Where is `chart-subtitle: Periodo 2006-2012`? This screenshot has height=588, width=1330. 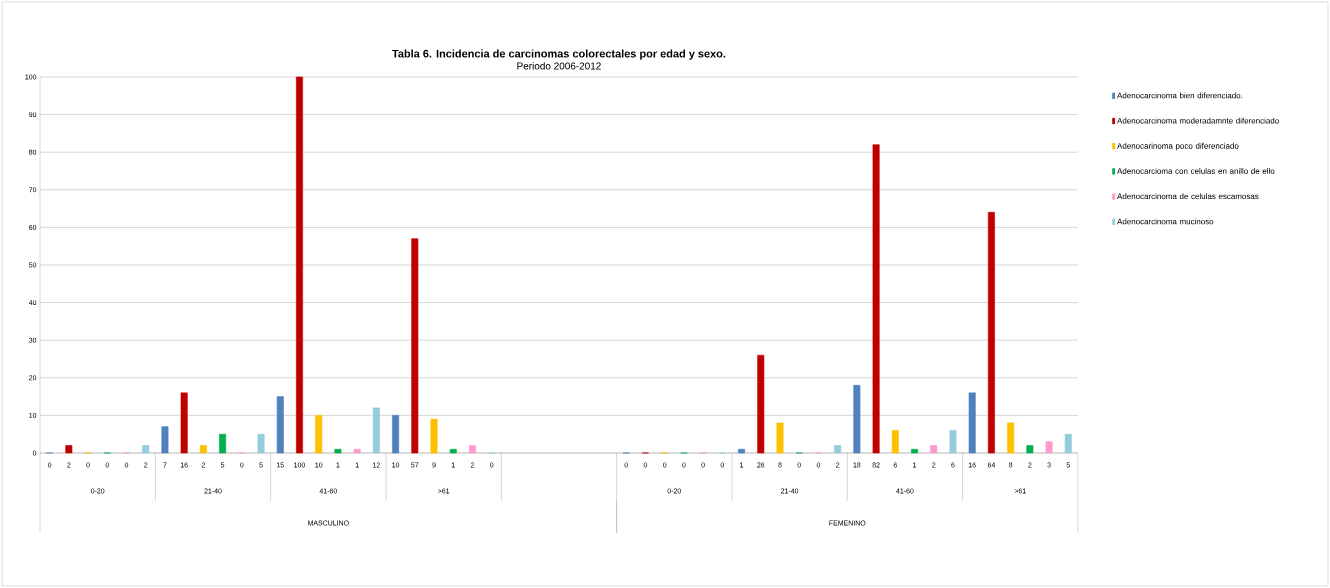
chart-subtitle: Periodo 2006-2012 is located at coordinates (559, 66).